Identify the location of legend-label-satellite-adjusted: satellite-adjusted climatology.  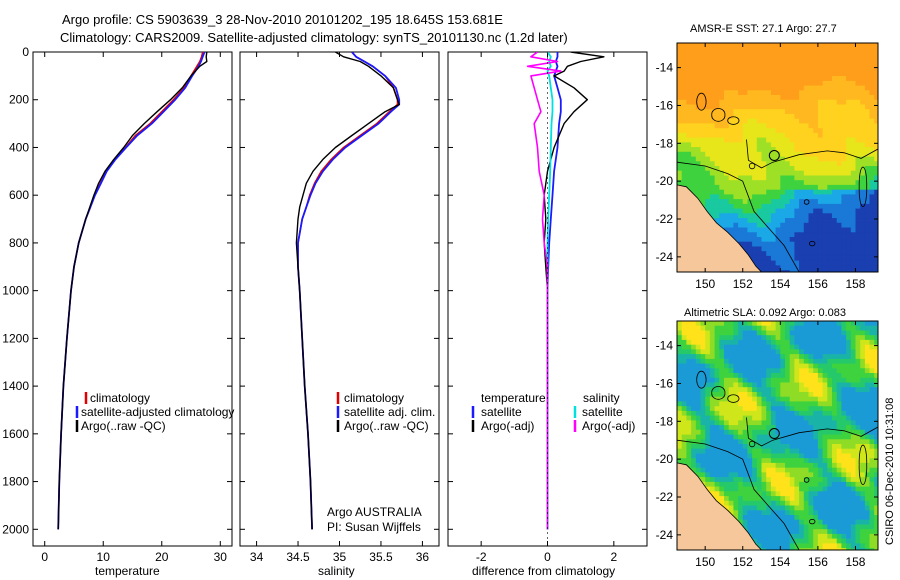
(157, 412).